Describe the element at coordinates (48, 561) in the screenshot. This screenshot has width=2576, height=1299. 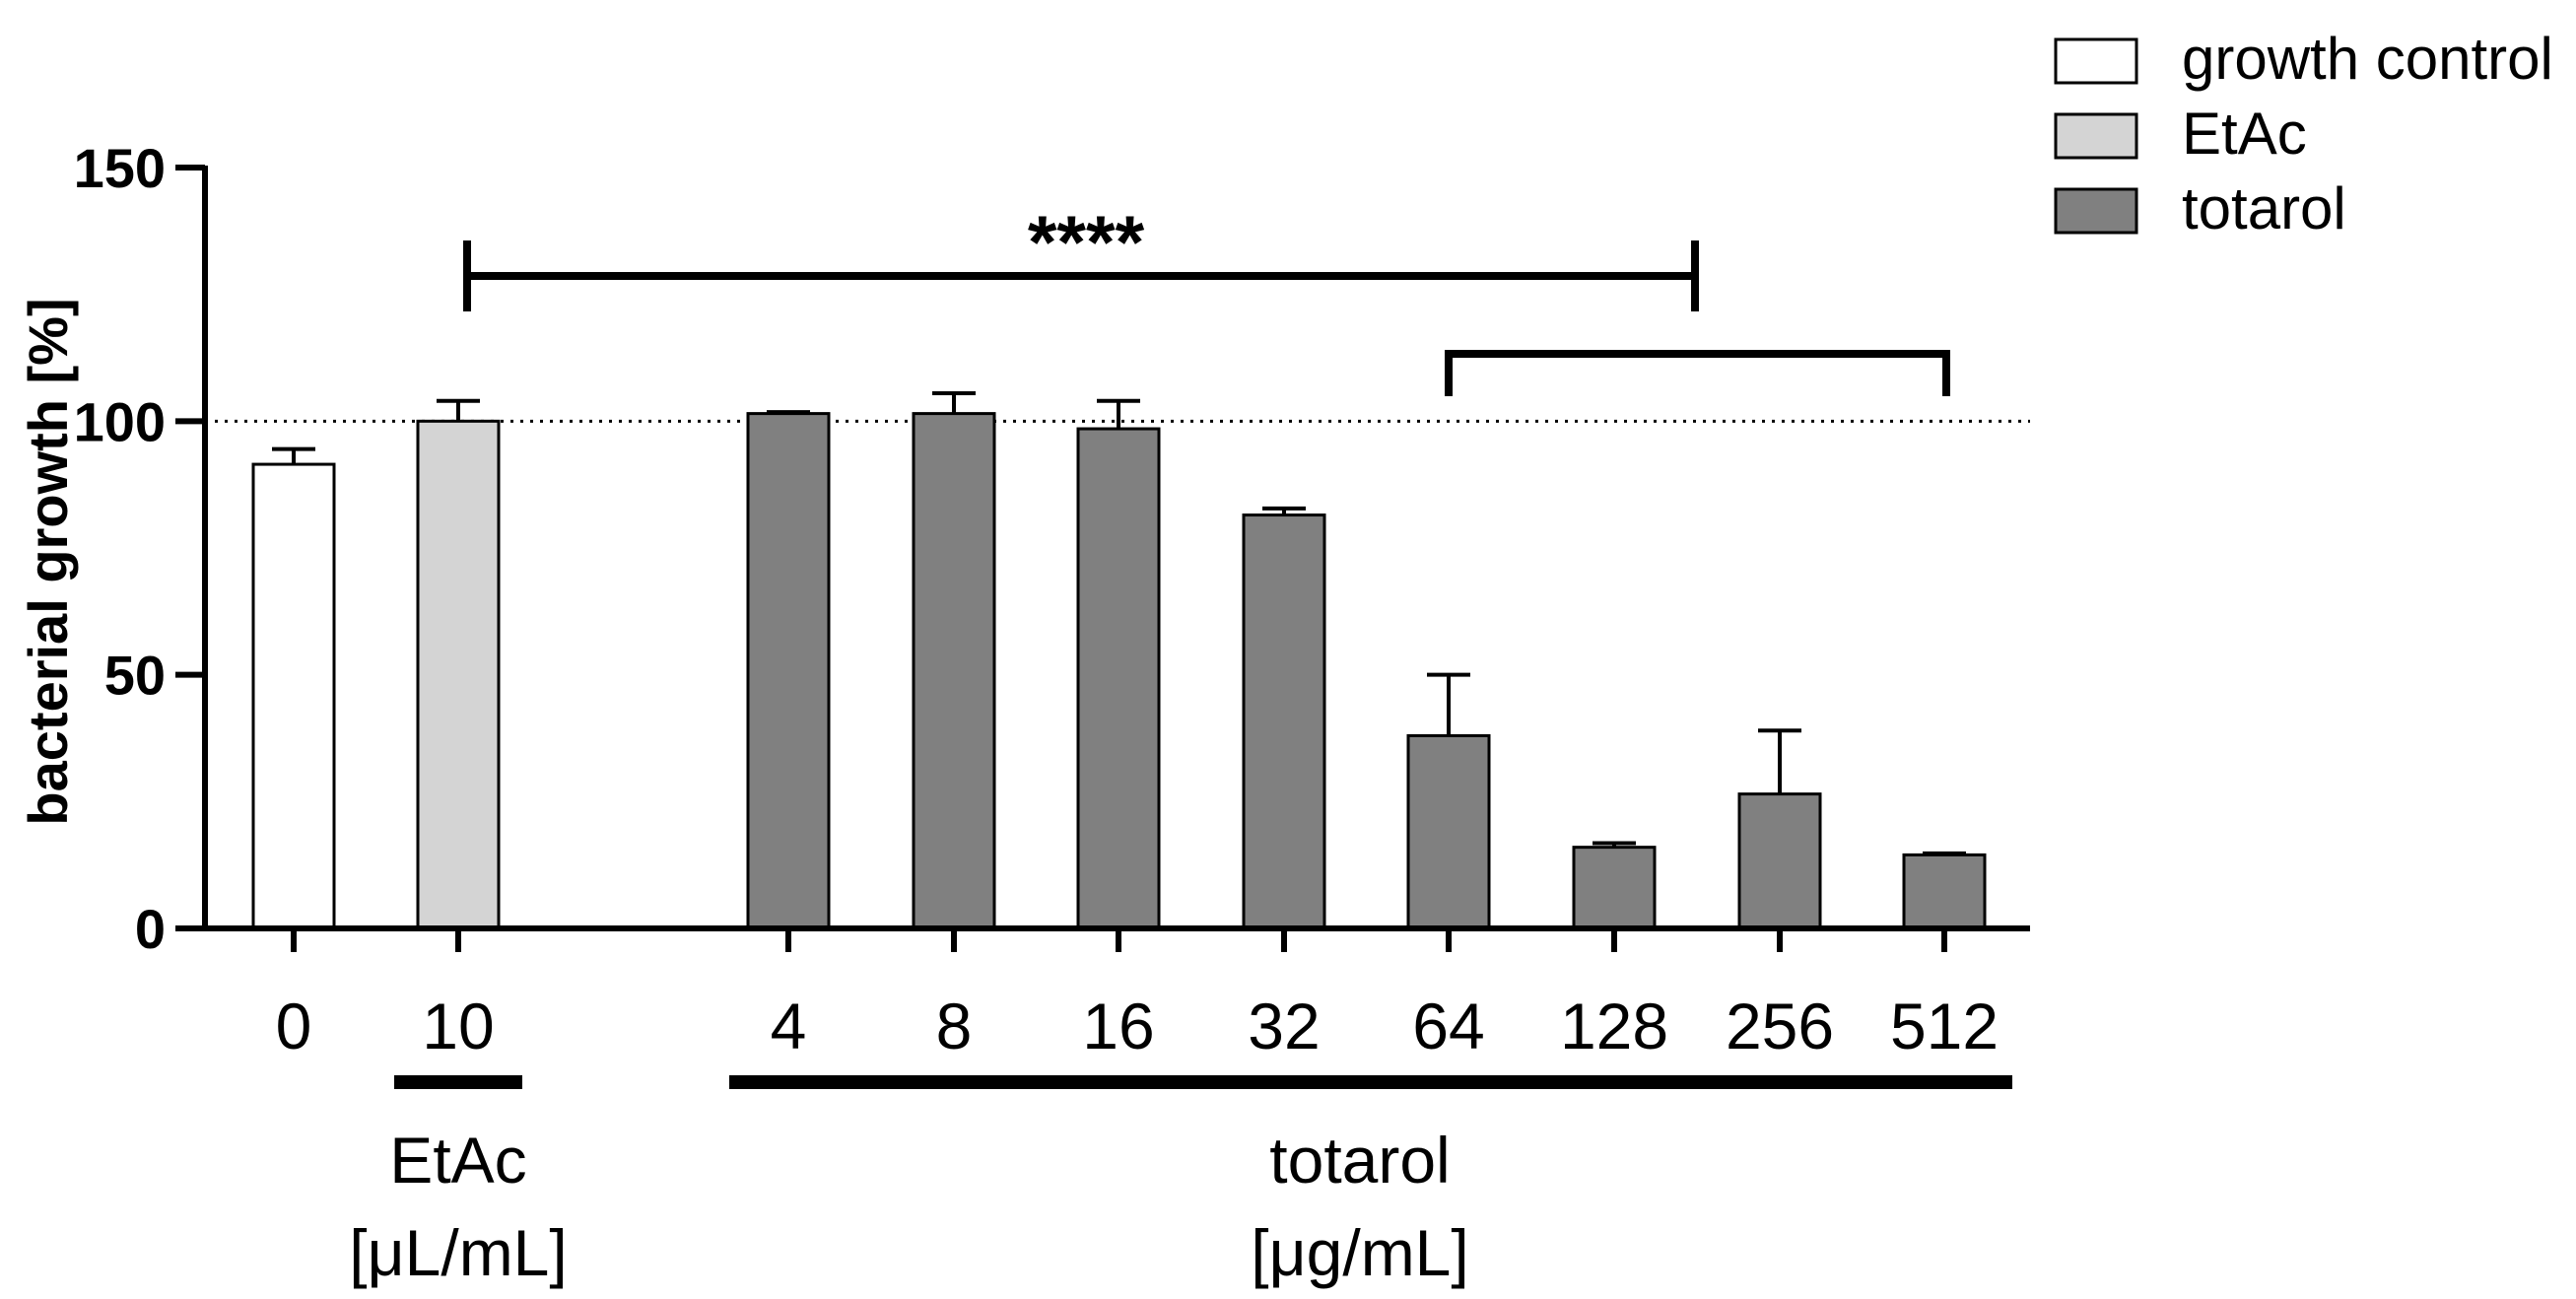
I see `y-axis-title: bacterial growth [%]` at that location.